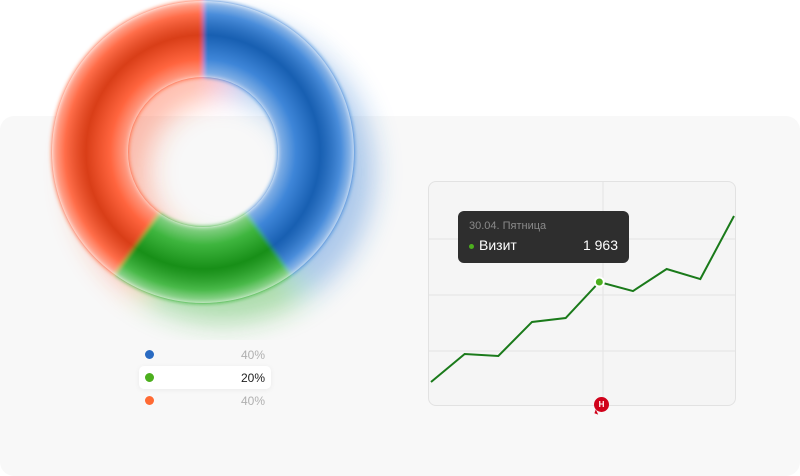 Image resolution: width=800 pixels, height=476 pixels. I want to click on series-line, so click(582, 299).